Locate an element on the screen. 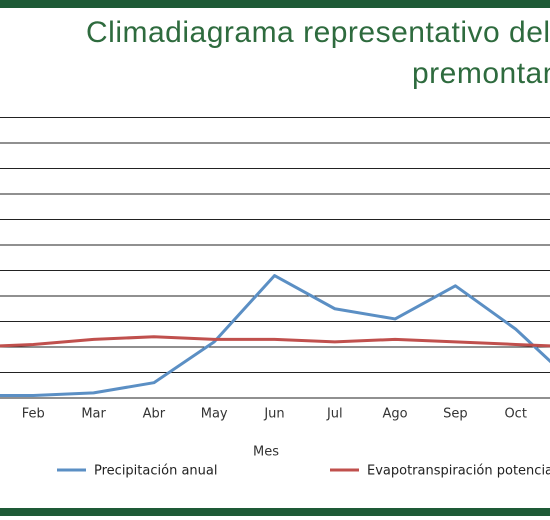 This screenshot has width=550, height=520. x-tick-label: Ago is located at coordinates (395, 414).